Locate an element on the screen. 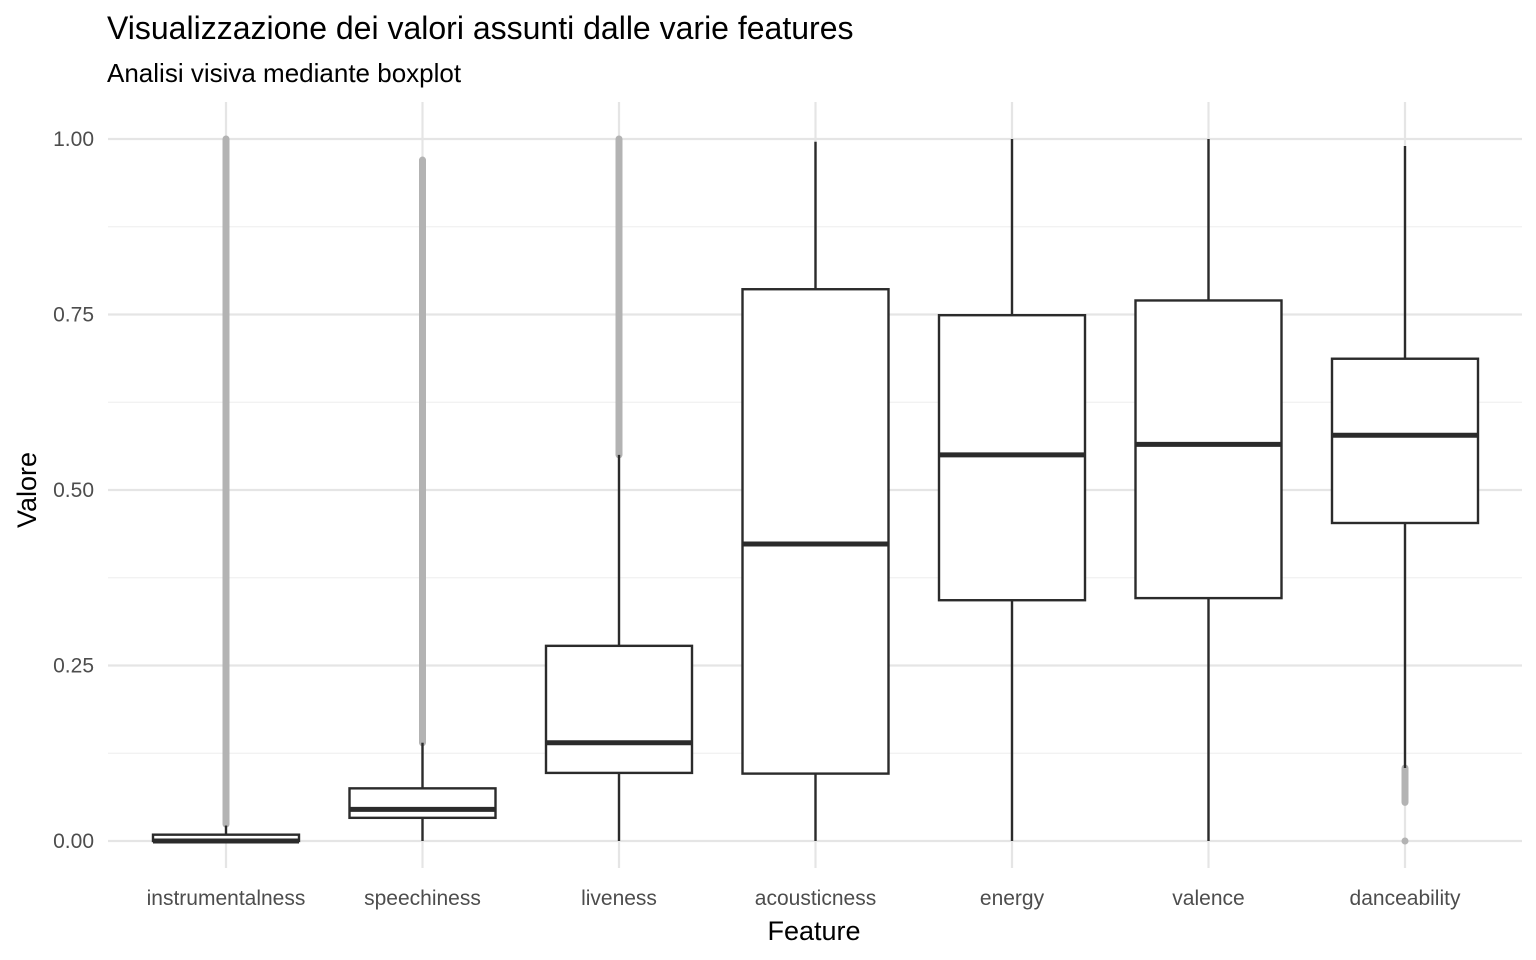  y-axis-title: Valore is located at coordinates (27, 490).